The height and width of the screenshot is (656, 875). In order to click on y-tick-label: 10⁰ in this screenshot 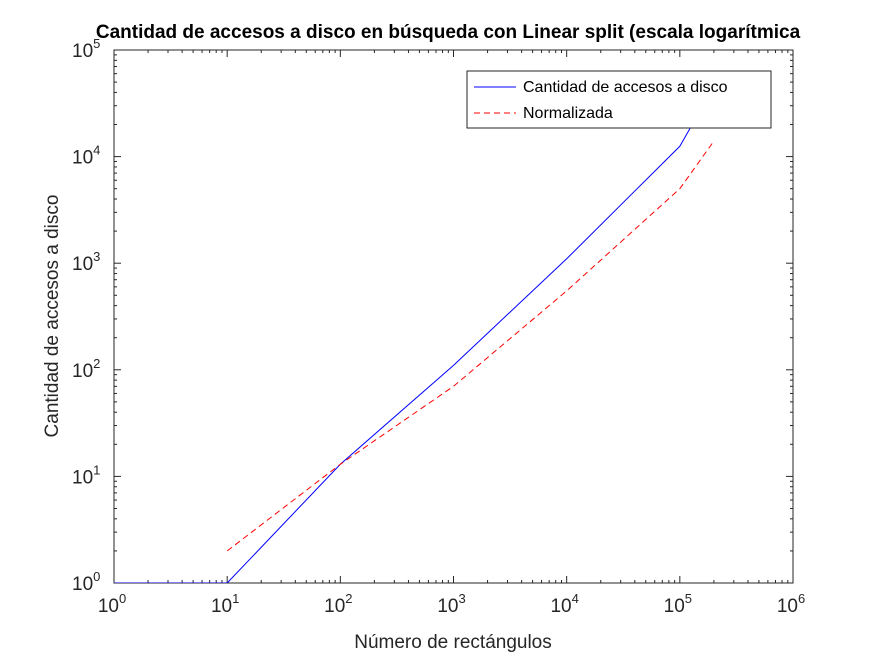, I will do `click(86, 582)`.